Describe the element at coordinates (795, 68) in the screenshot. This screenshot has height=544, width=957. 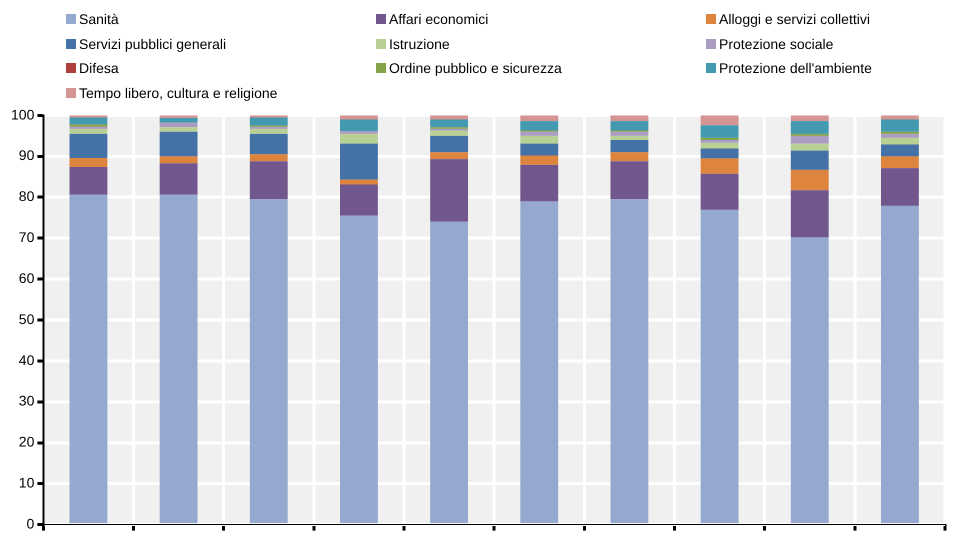
I see `legend-label: Protezione dell'ambiente` at that location.